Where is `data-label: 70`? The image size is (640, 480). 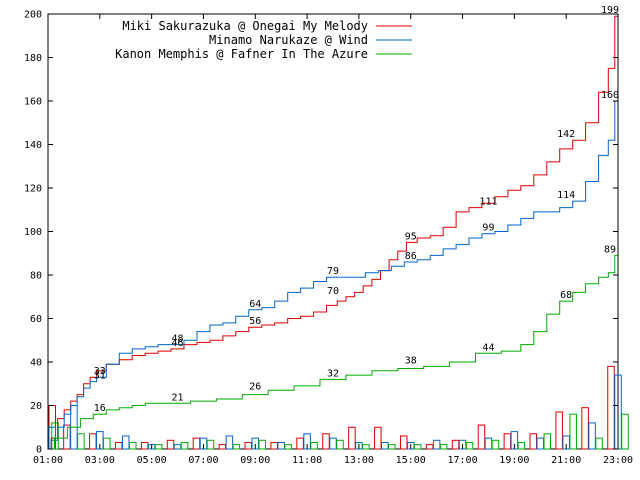 data-label: 70 is located at coordinates (333, 291).